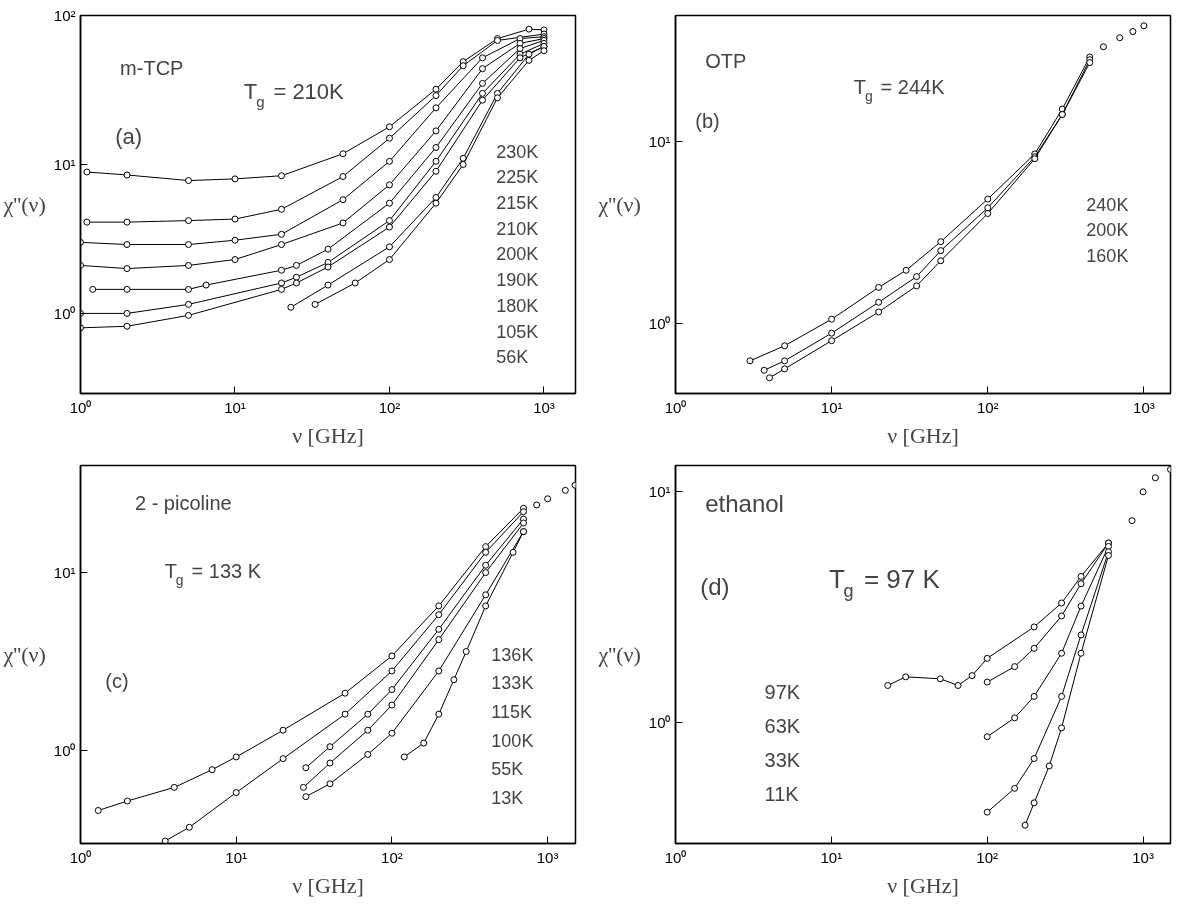 The height and width of the screenshot is (907, 1198). Describe the element at coordinates (1107, 204) in the screenshot. I see `annotation: 240K` at that location.